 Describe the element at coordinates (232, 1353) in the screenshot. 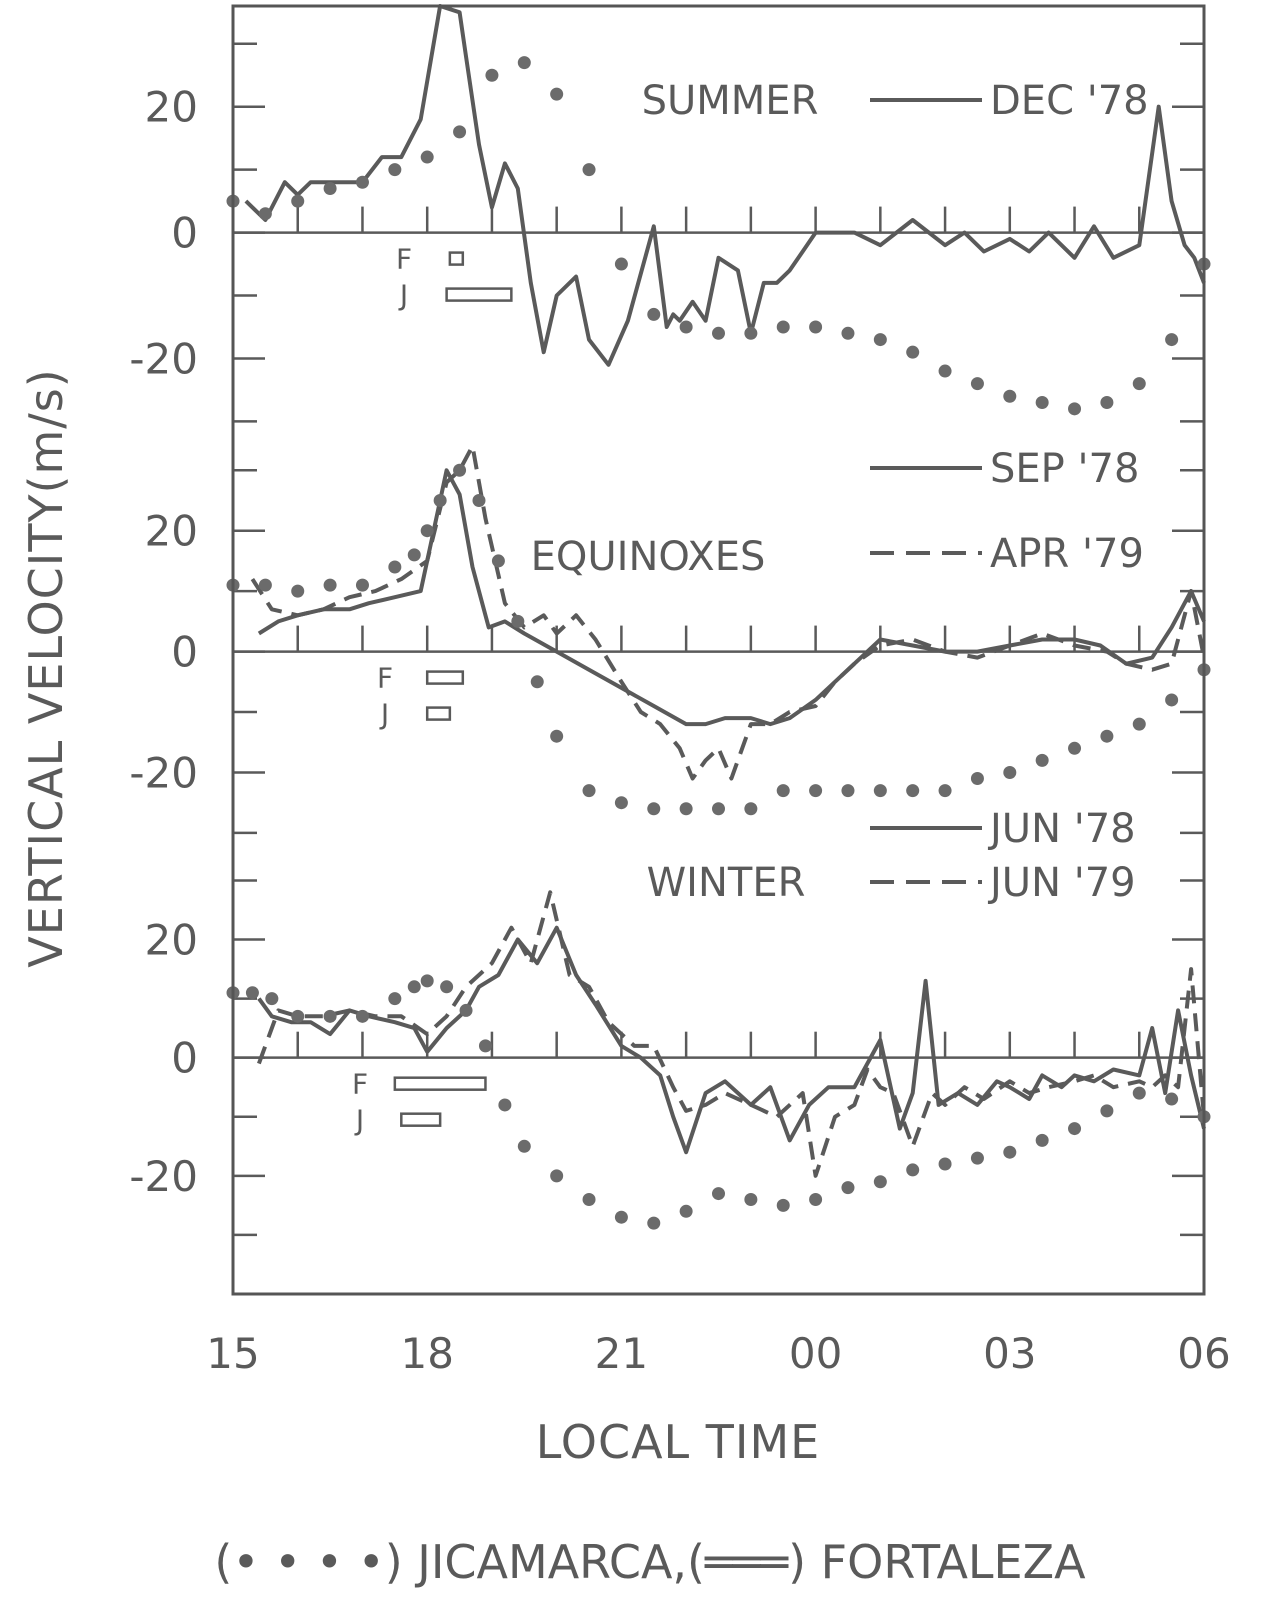

I see `x-tick-label: 15` at that location.